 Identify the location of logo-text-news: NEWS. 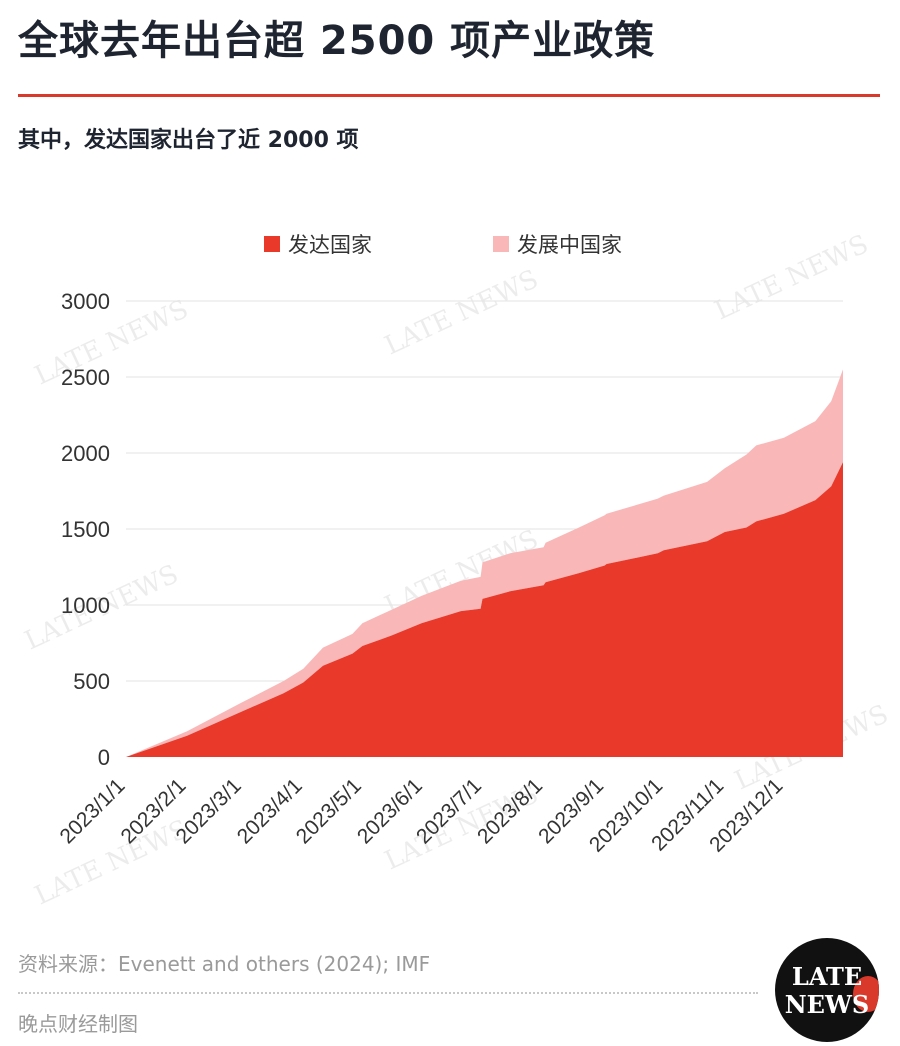
(827, 1004).